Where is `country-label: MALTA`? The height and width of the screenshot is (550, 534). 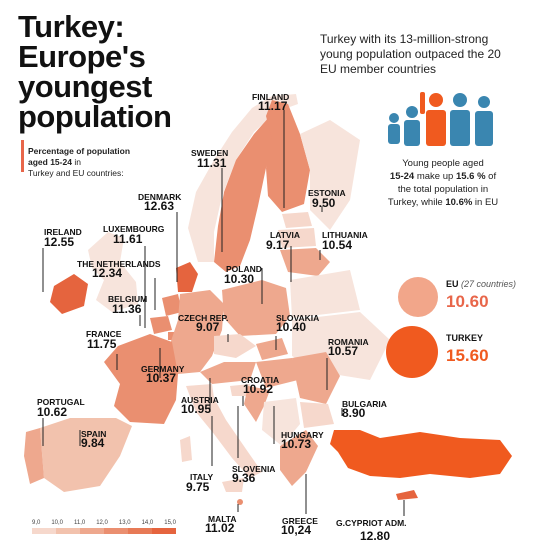 country-label: MALTA is located at coordinates (222, 519).